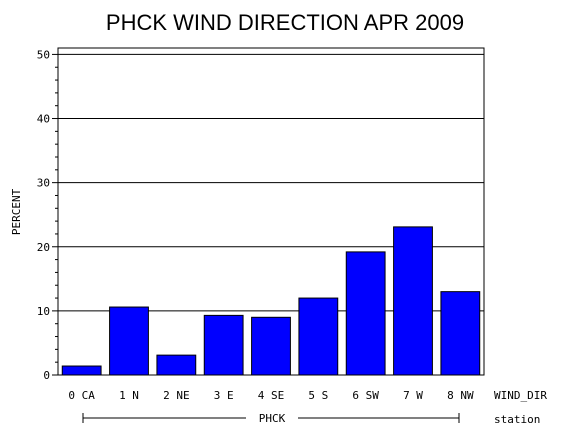 The width and height of the screenshot is (570, 430). I want to click on x-tick-label: 0 CA, so click(81, 395).